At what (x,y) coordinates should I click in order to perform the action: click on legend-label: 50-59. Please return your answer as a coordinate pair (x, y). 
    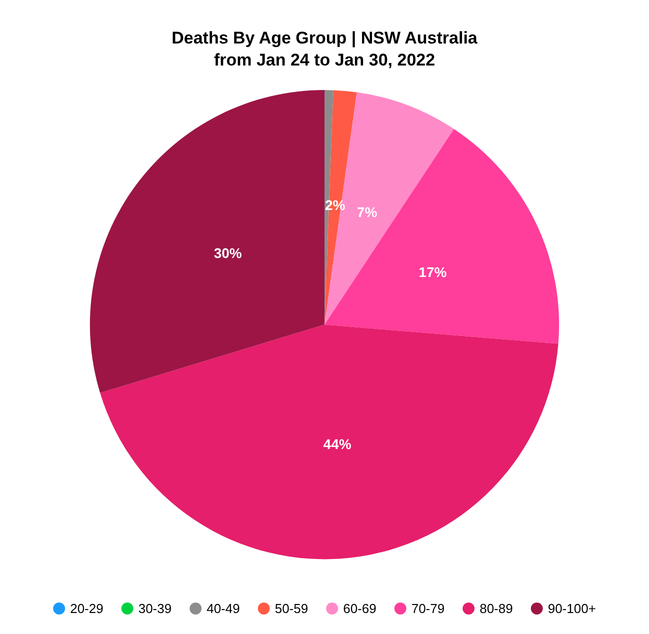
    Looking at the image, I should click on (291, 608).